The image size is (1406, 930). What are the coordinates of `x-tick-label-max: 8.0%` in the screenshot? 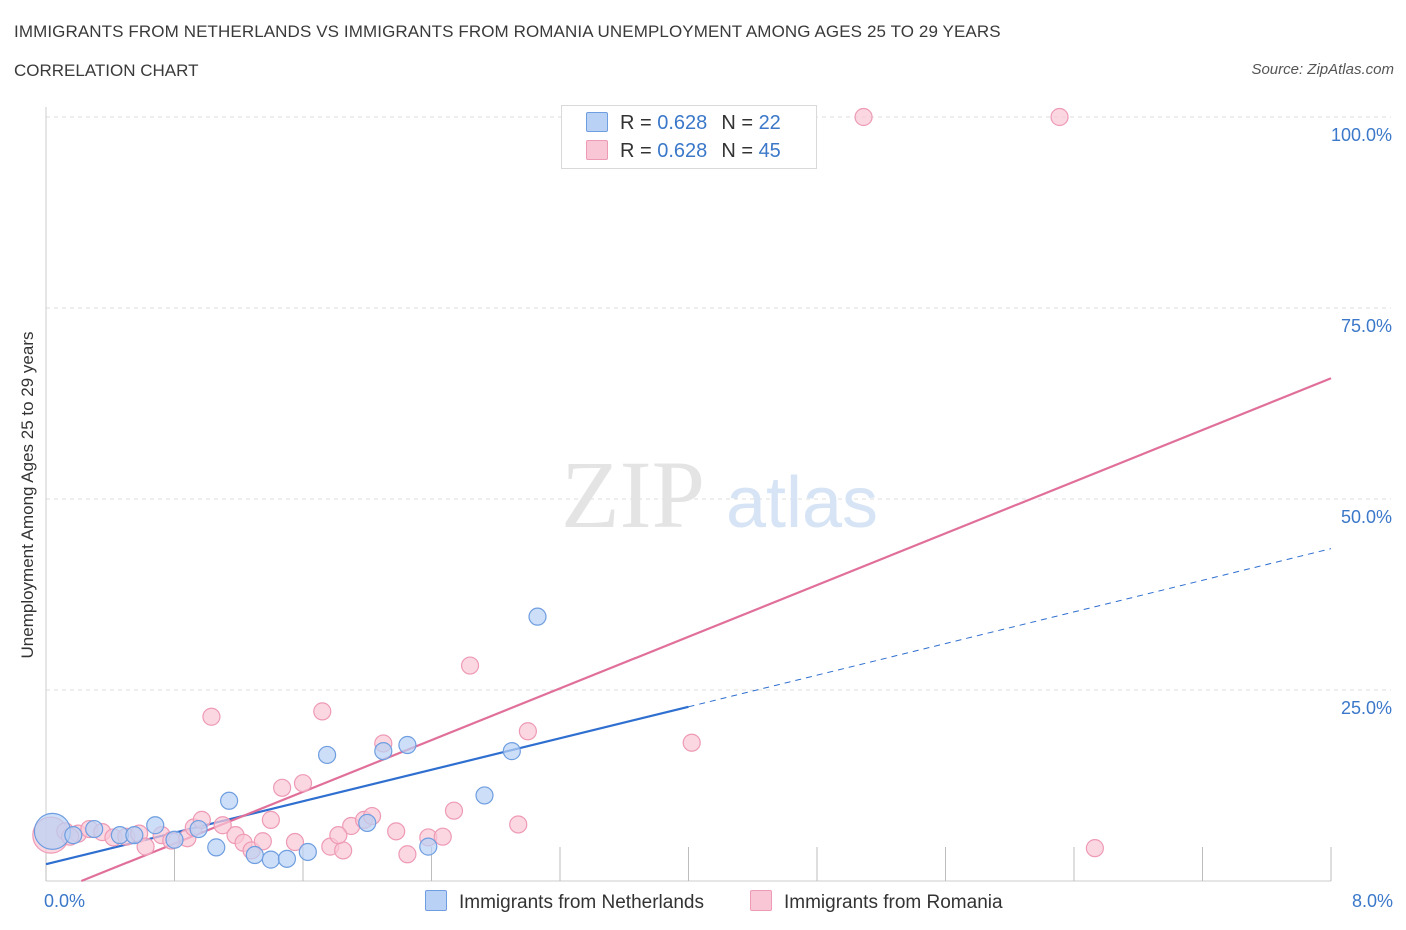 It's located at (1372, 901).